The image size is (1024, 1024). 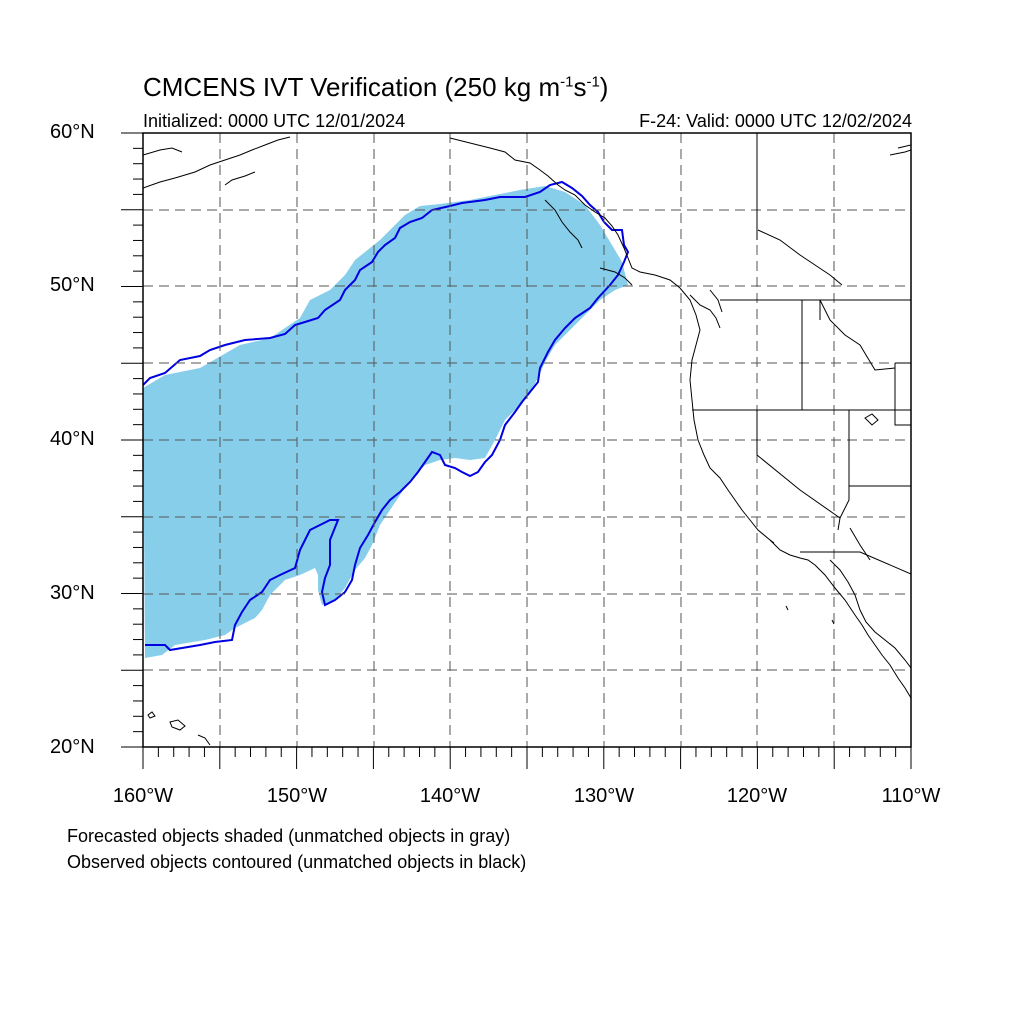 What do you see at coordinates (775, 121) in the screenshot?
I see `valid-time-label: F-24: Valid: 0000 UTC 12/02/2024` at bounding box center [775, 121].